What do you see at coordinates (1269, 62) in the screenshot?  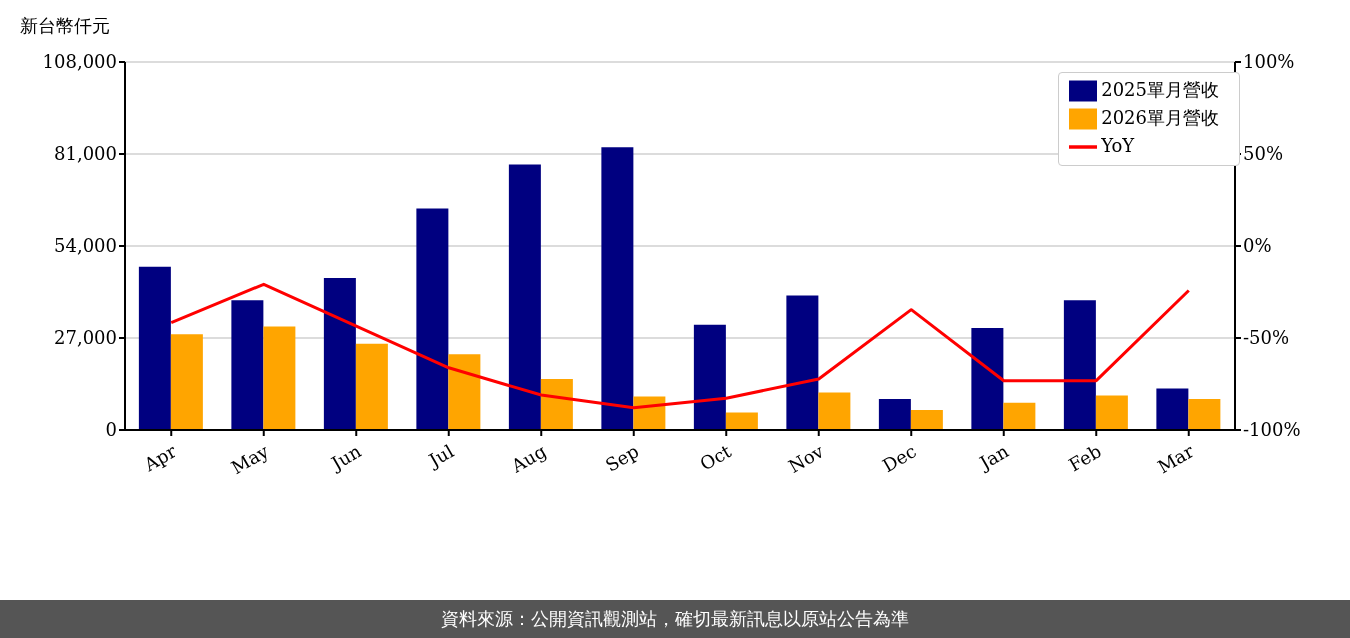 I see `y2-tick-label: 100%` at bounding box center [1269, 62].